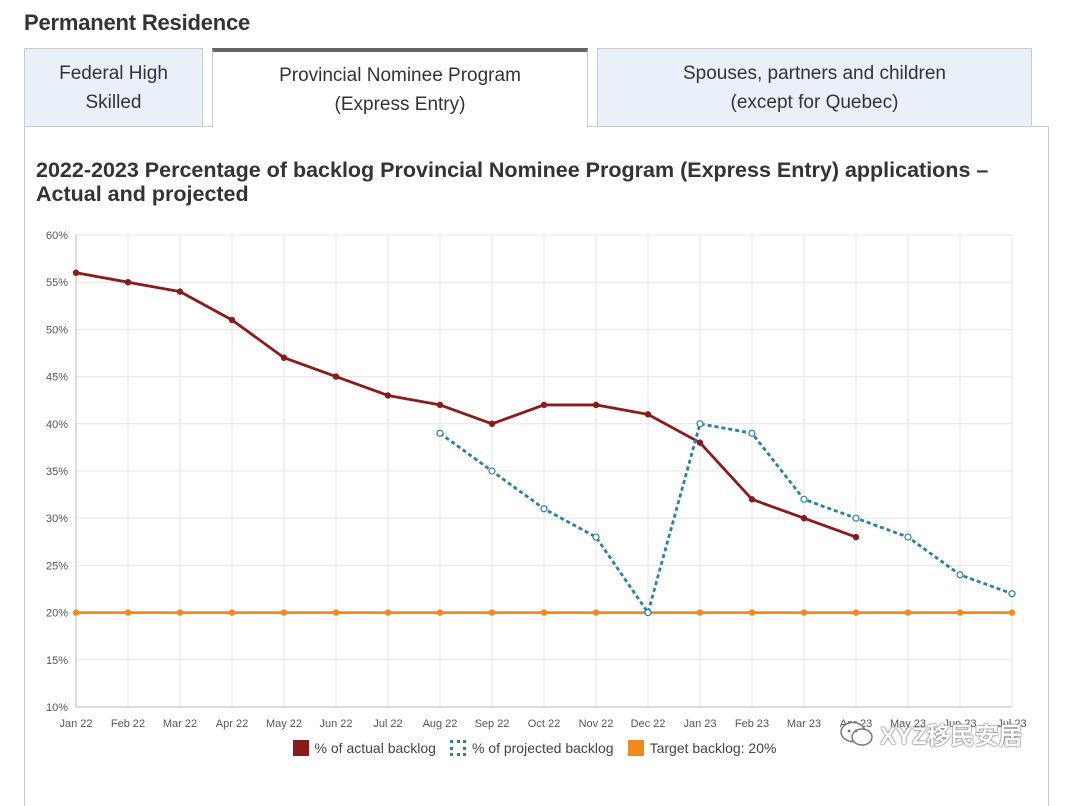  Describe the element at coordinates (137, 22) in the screenshot. I see `page-title: Permanent Residence` at that location.